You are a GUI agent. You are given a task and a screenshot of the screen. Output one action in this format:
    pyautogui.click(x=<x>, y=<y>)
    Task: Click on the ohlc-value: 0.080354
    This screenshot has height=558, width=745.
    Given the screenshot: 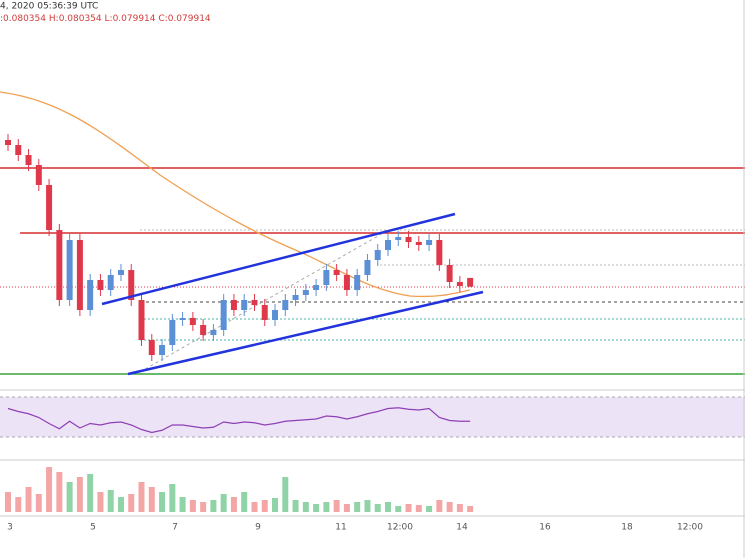 What is the action you would take?
    pyautogui.click(x=24, y=19)
    